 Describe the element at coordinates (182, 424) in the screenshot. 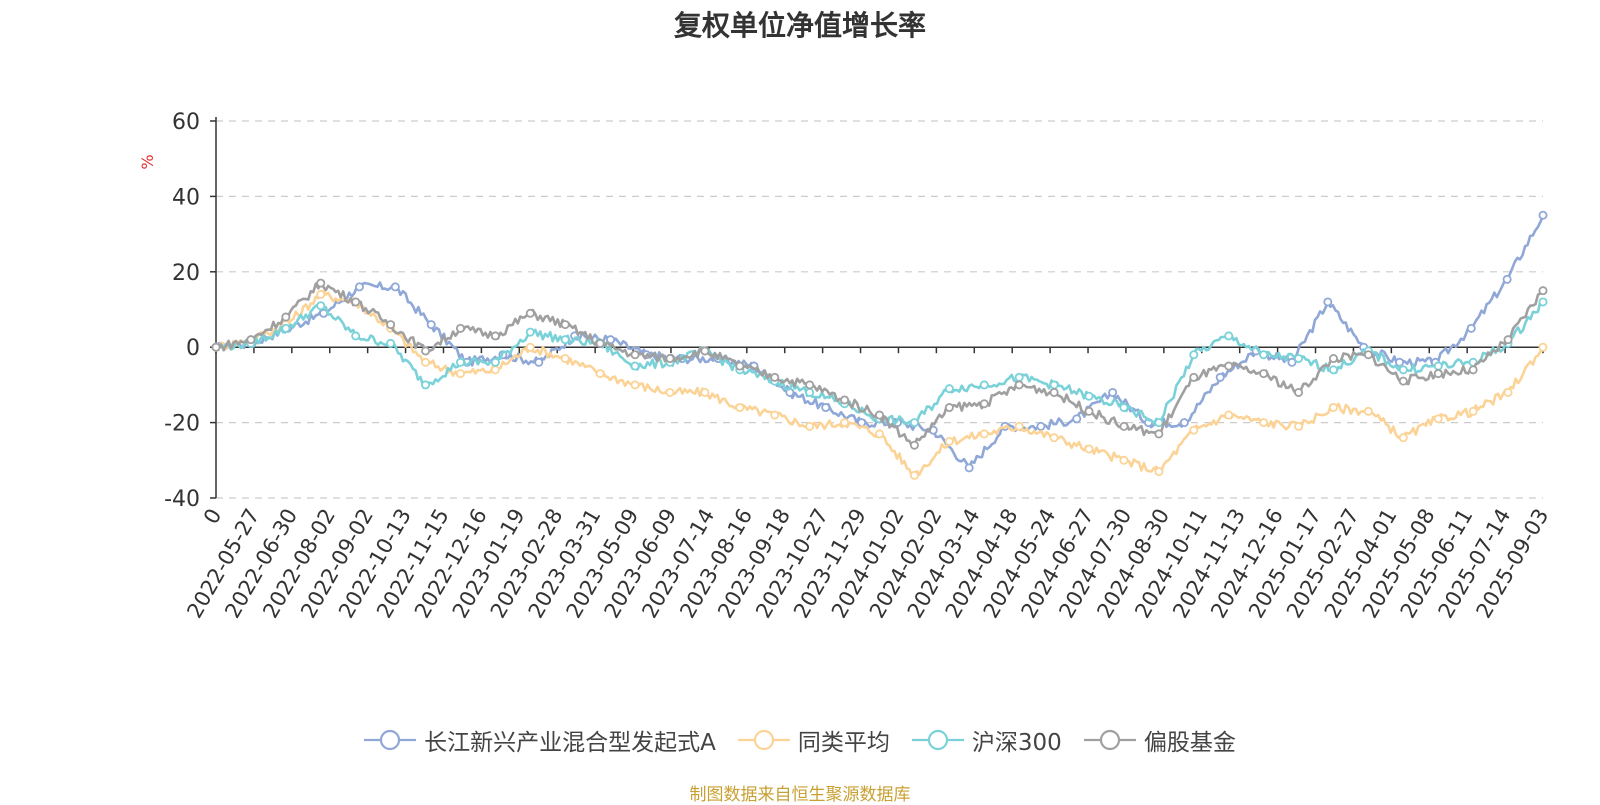

I see `y-tick-label: -20` at that location.